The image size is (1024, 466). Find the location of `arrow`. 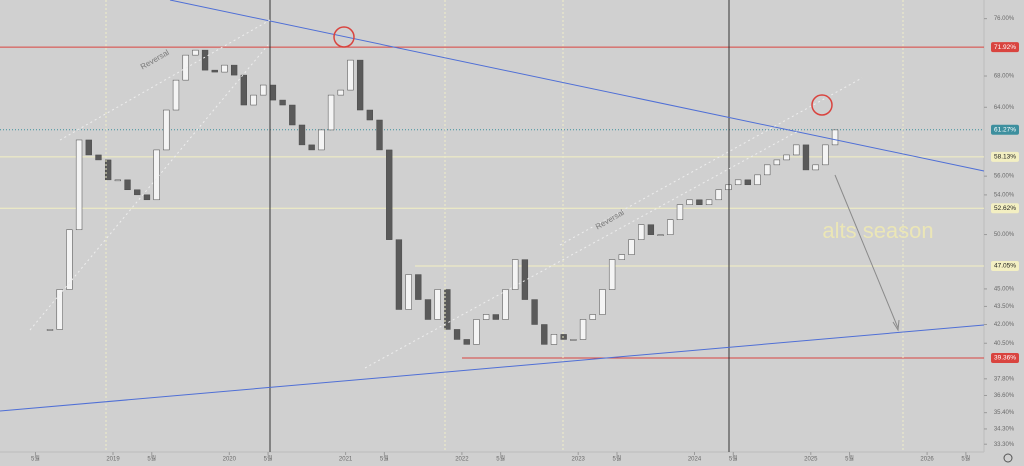

arrow is located at coordinates (866, 251).